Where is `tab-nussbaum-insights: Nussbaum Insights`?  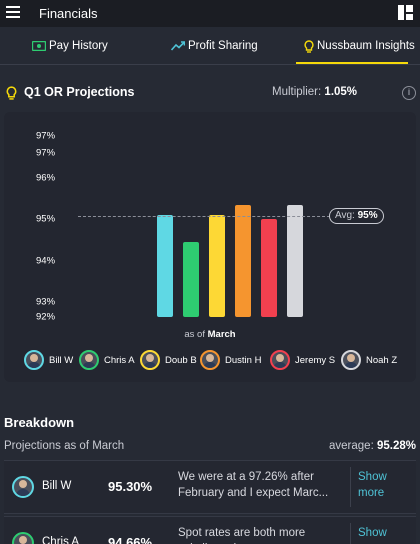
tab-nussbaum-insights: Nussbaum Insights is located at coordinates (359, 46).